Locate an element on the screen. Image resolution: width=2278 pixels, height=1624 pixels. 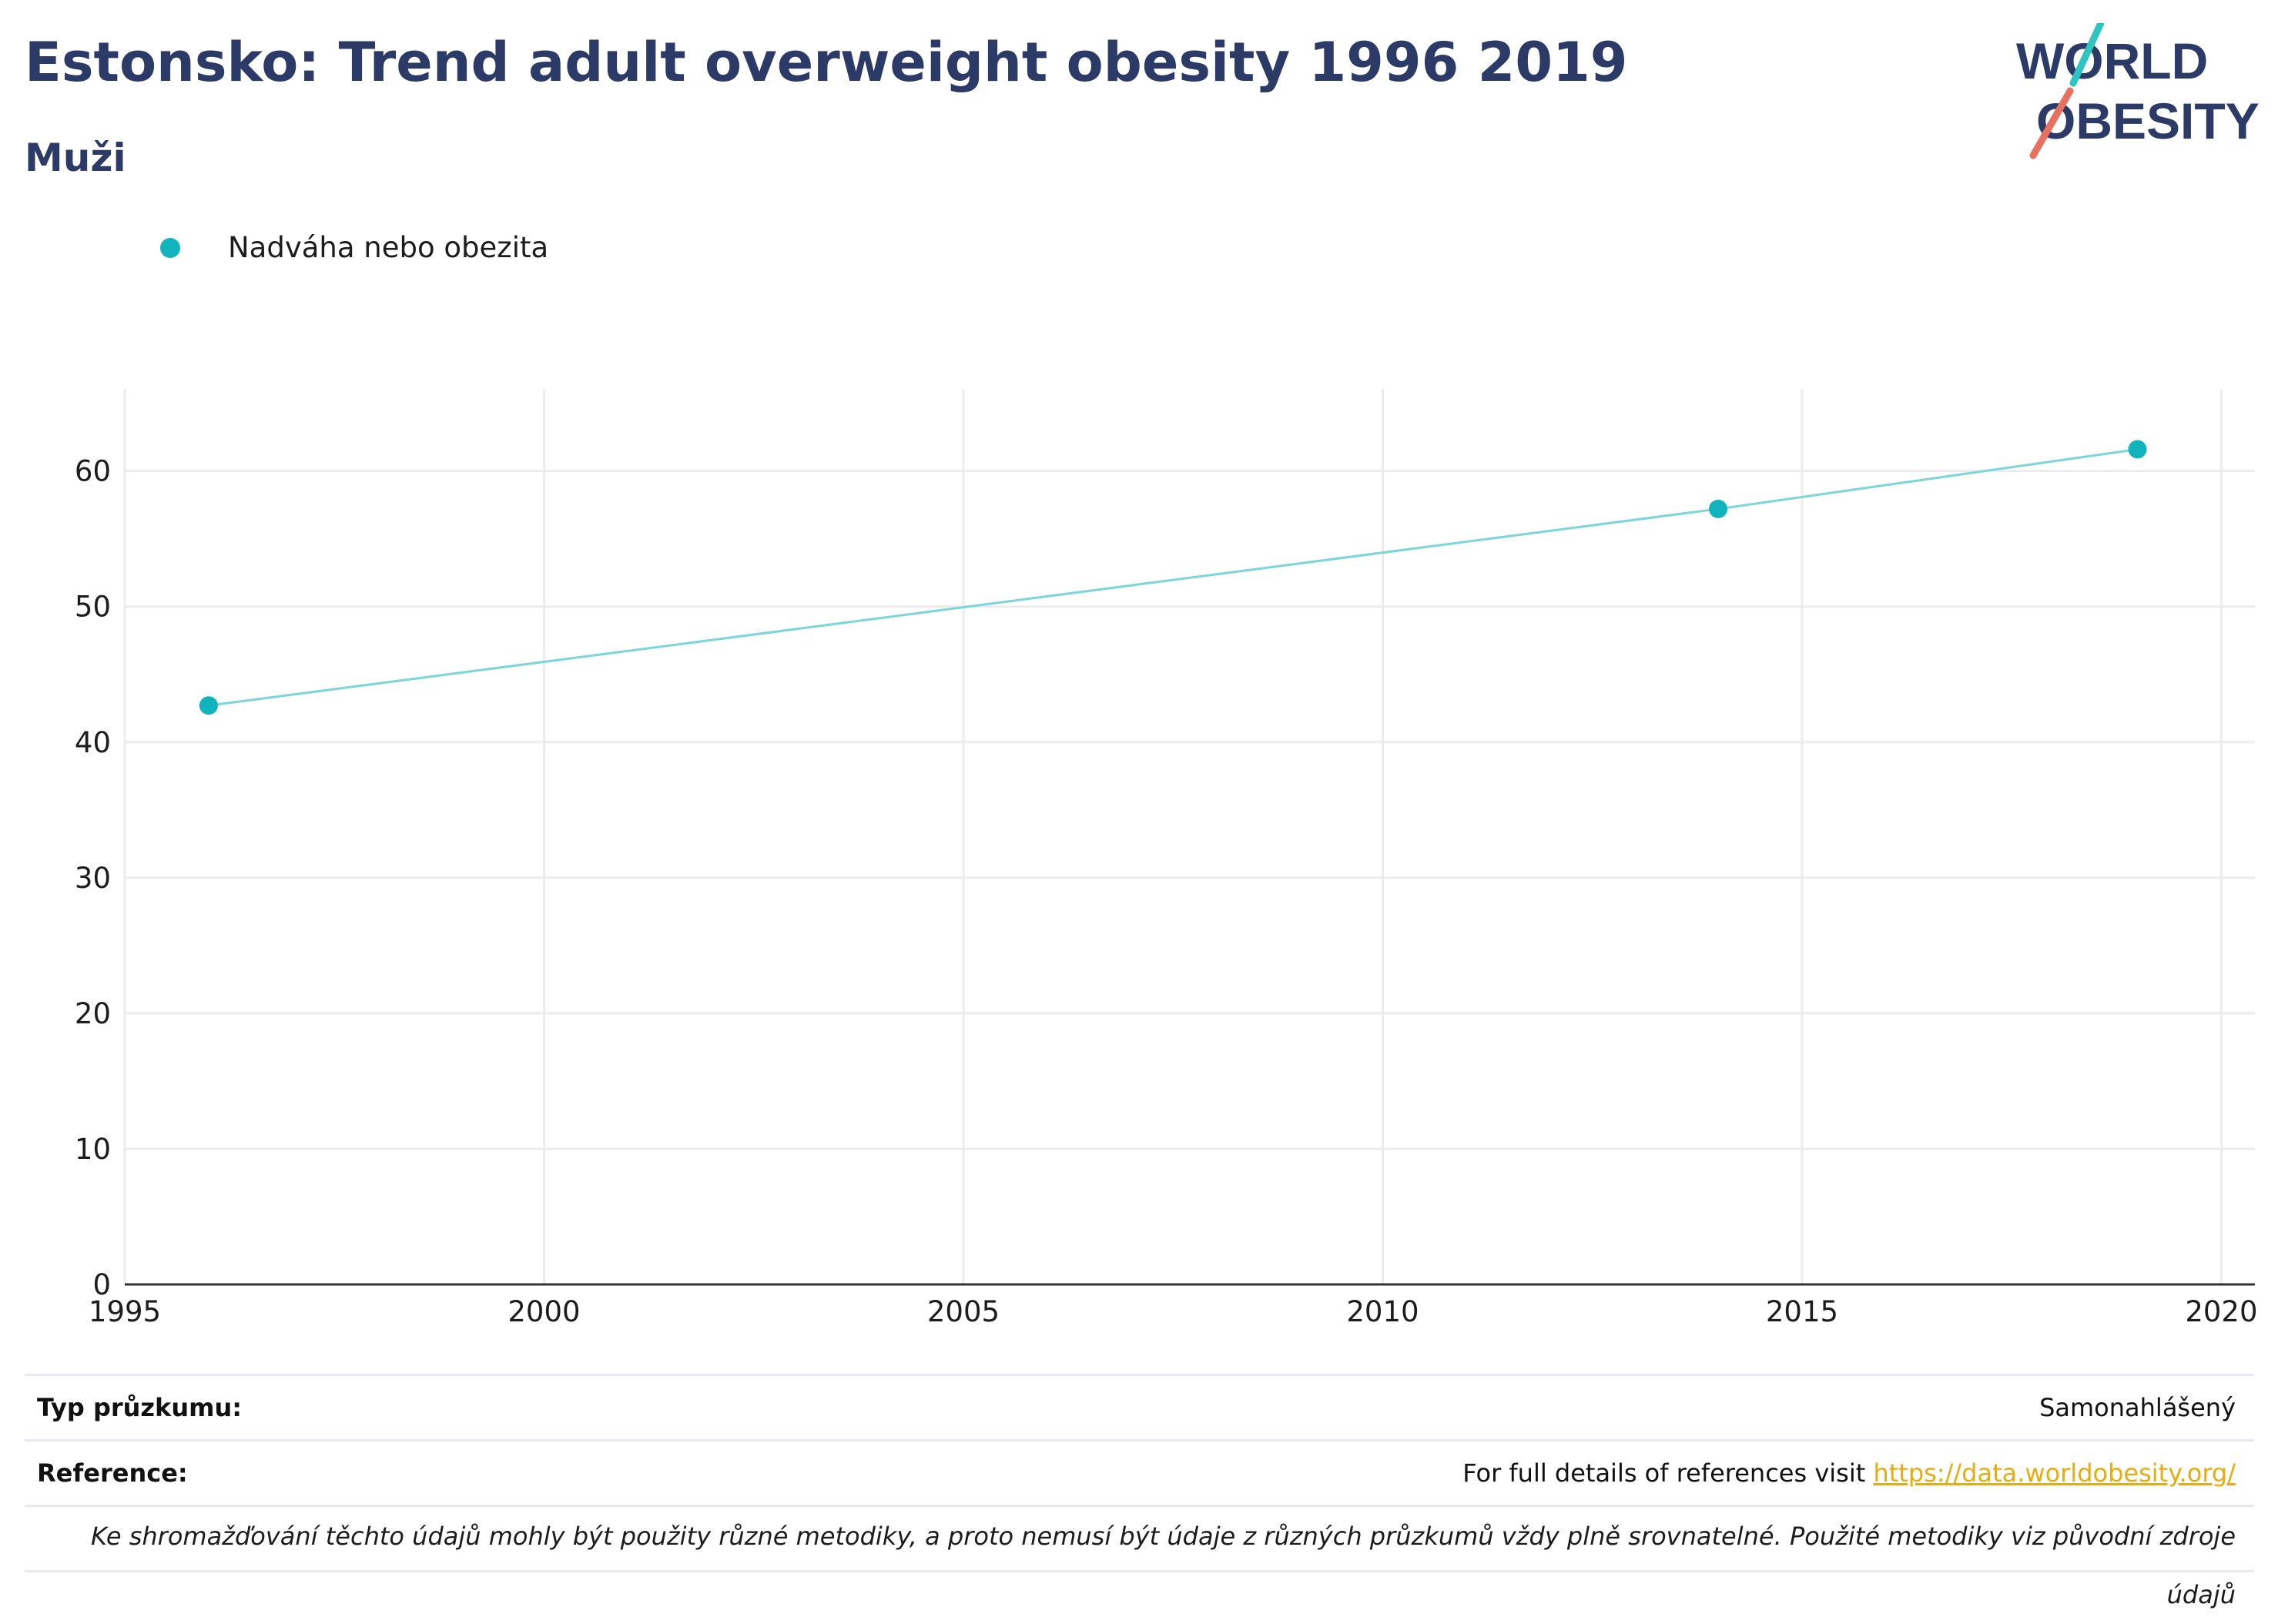
legend-marker is located at coordinates (170, 247).